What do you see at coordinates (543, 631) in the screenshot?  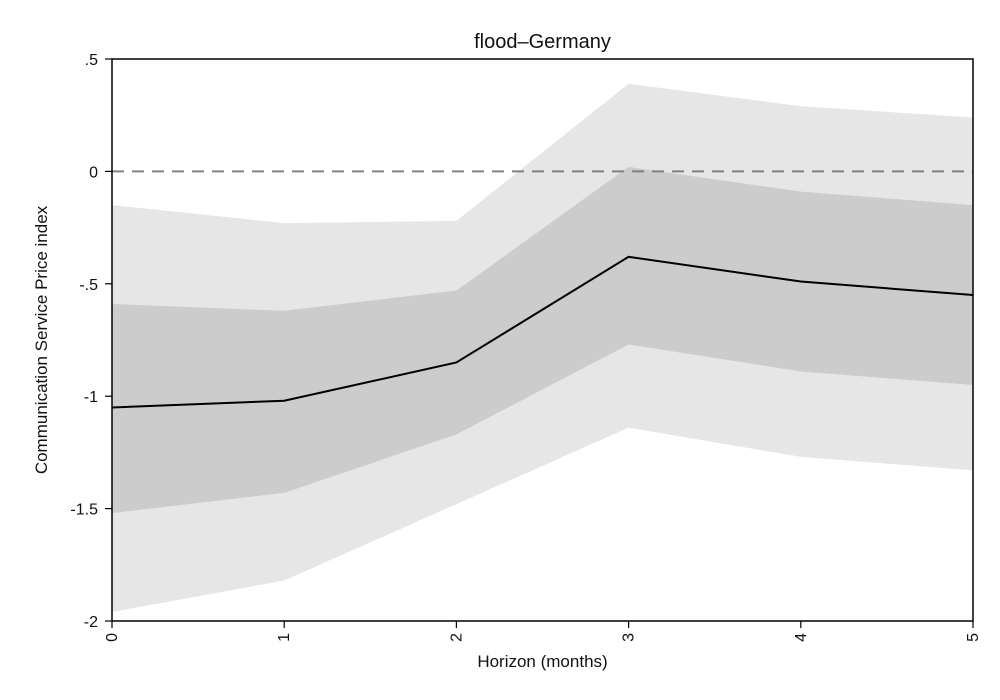 I see `x-axis: 0 1 2 3 4 5` at bounding box center [543, 631].